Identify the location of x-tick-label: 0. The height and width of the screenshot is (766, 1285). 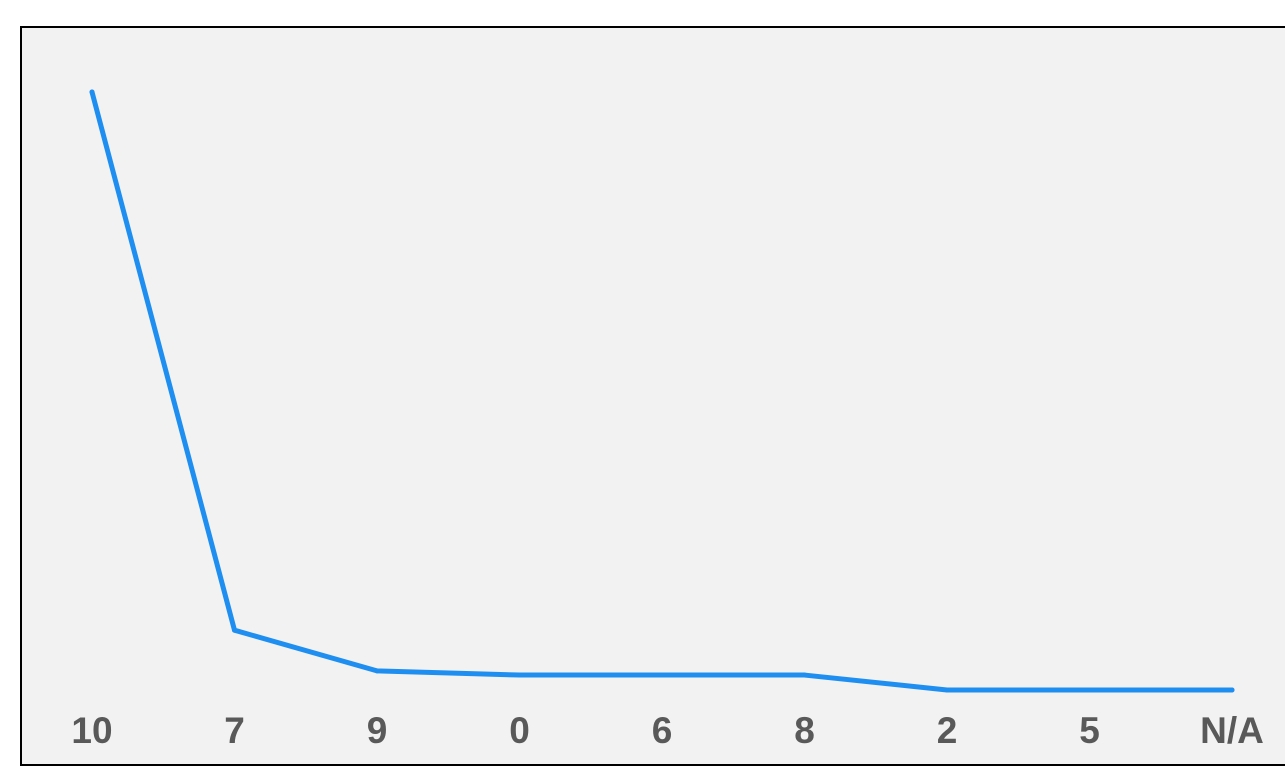
(519, 730).